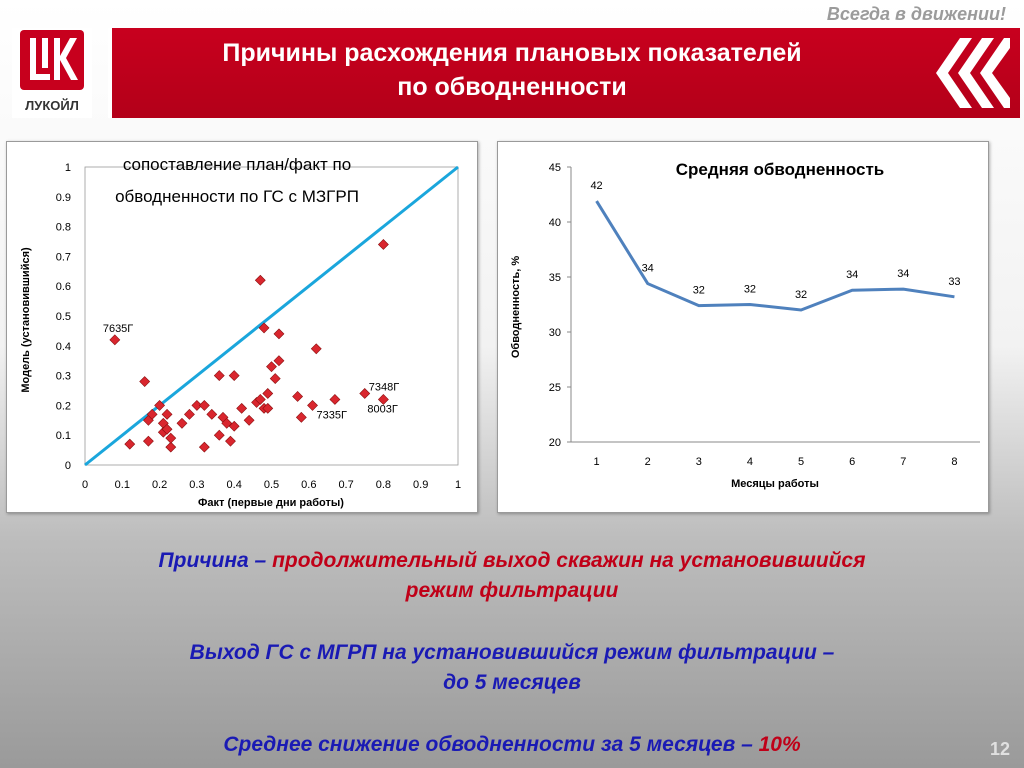  I want to click on scatter-xtick-label: 0.8, so click(383, 485).